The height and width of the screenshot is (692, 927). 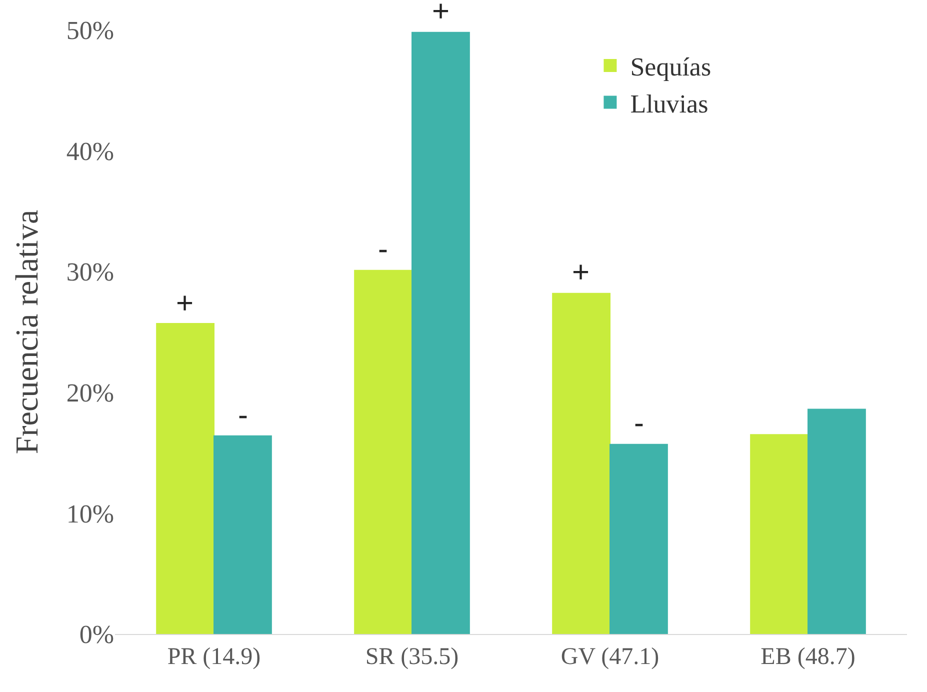 I want to click on y-axis-title: Frecuencia relativa, so click(x=26, y=332).